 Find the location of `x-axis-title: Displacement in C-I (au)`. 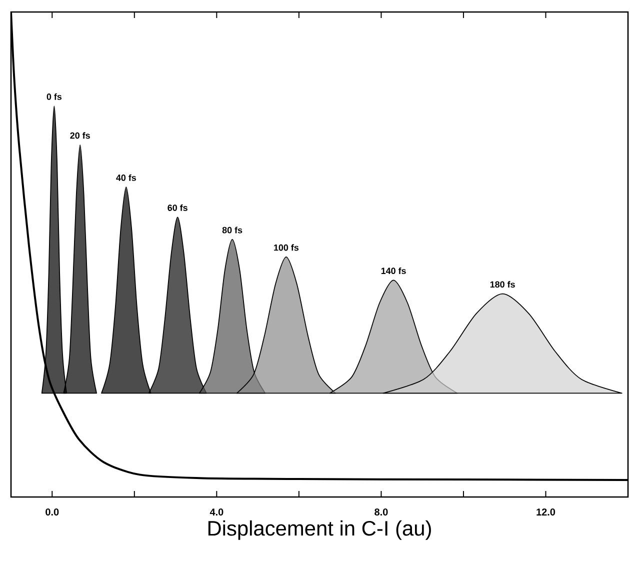

x-axis-title: Displacement in C-I (au) is located at coordinates (319, 530).